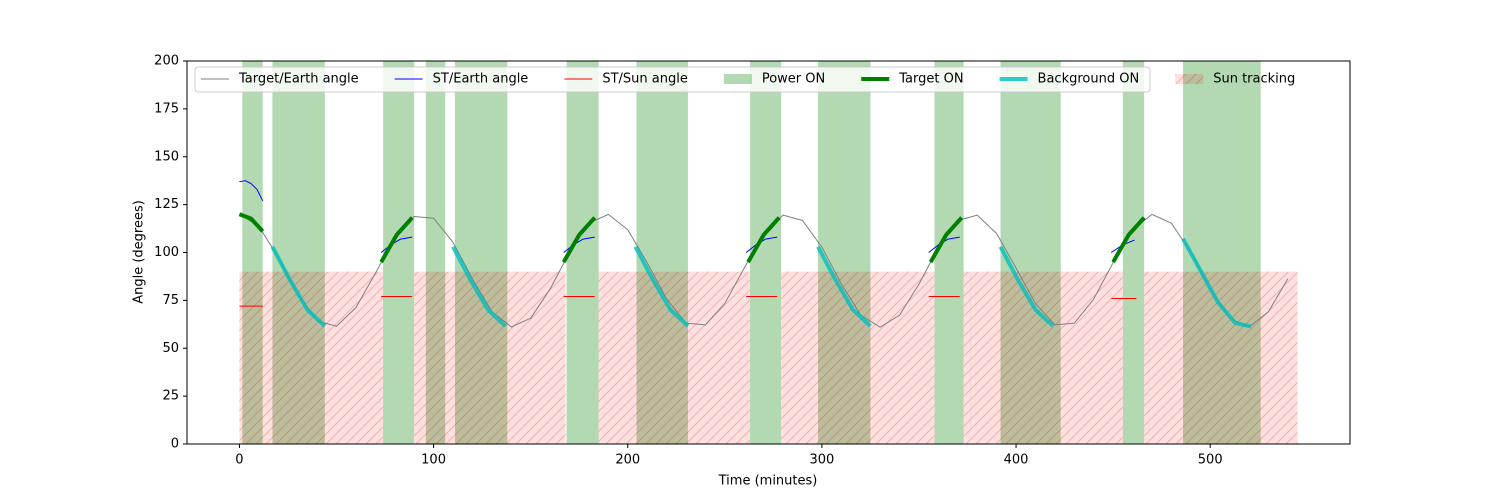  I want to click on legend-label: Power ON, so click(793, 79).